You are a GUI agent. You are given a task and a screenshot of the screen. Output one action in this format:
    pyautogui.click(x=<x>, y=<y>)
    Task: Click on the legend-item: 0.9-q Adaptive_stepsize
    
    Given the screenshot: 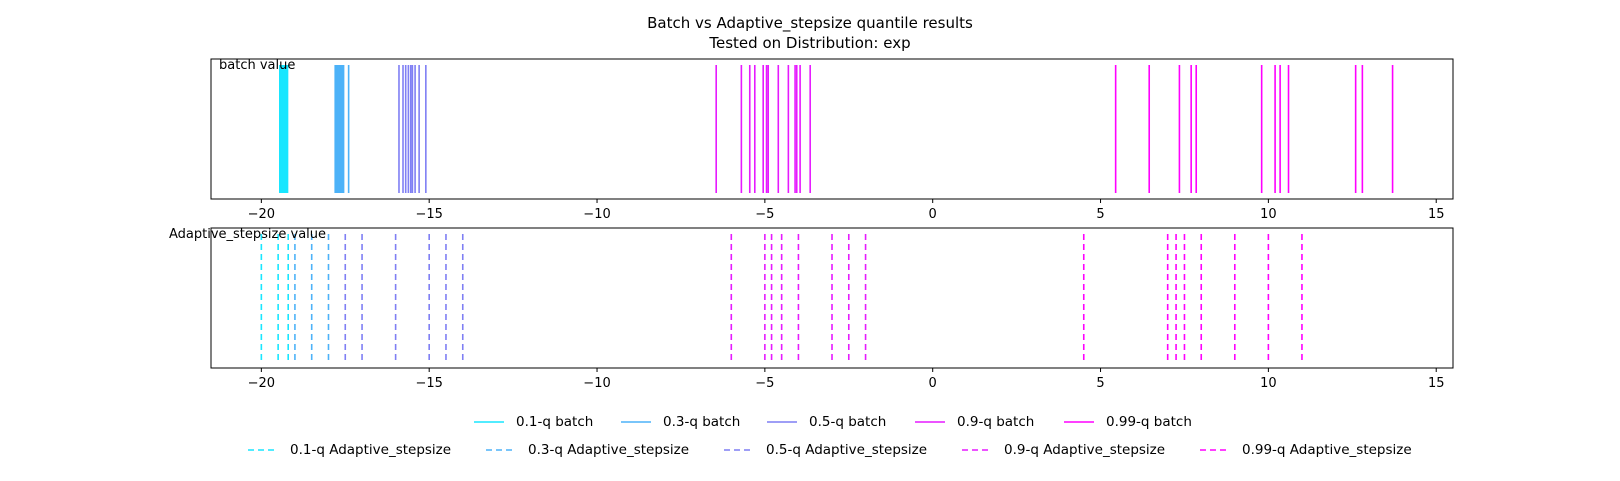 What is the action you would take?
    pyautogui.click(x=1063, y=450)
    